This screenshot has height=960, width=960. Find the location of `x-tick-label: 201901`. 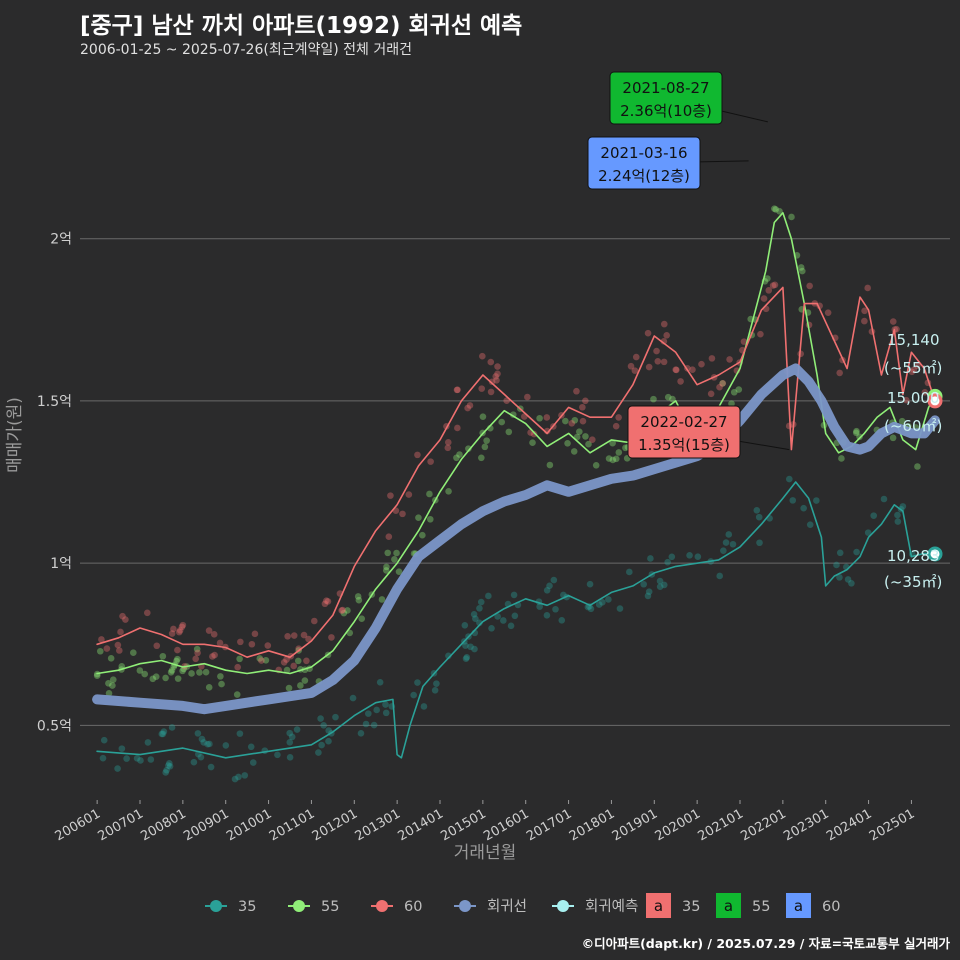

x-tick-label: 201901 is located at coordinates (635, 825).